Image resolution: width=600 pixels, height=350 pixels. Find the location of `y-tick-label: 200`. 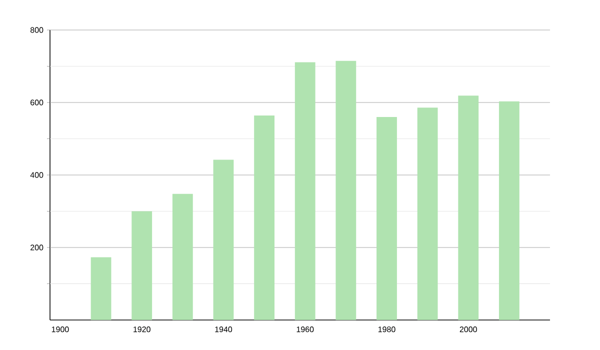

y-tick-label: 200 is located at coordinates (37, 247).